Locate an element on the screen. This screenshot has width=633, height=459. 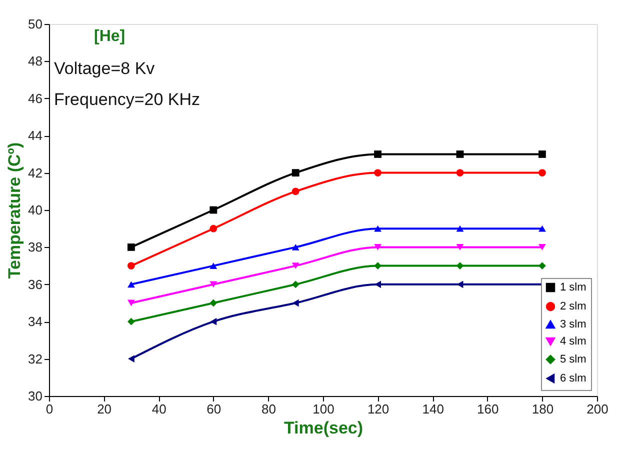
x-tick-label: 0 is located at coordinates (50, 409).